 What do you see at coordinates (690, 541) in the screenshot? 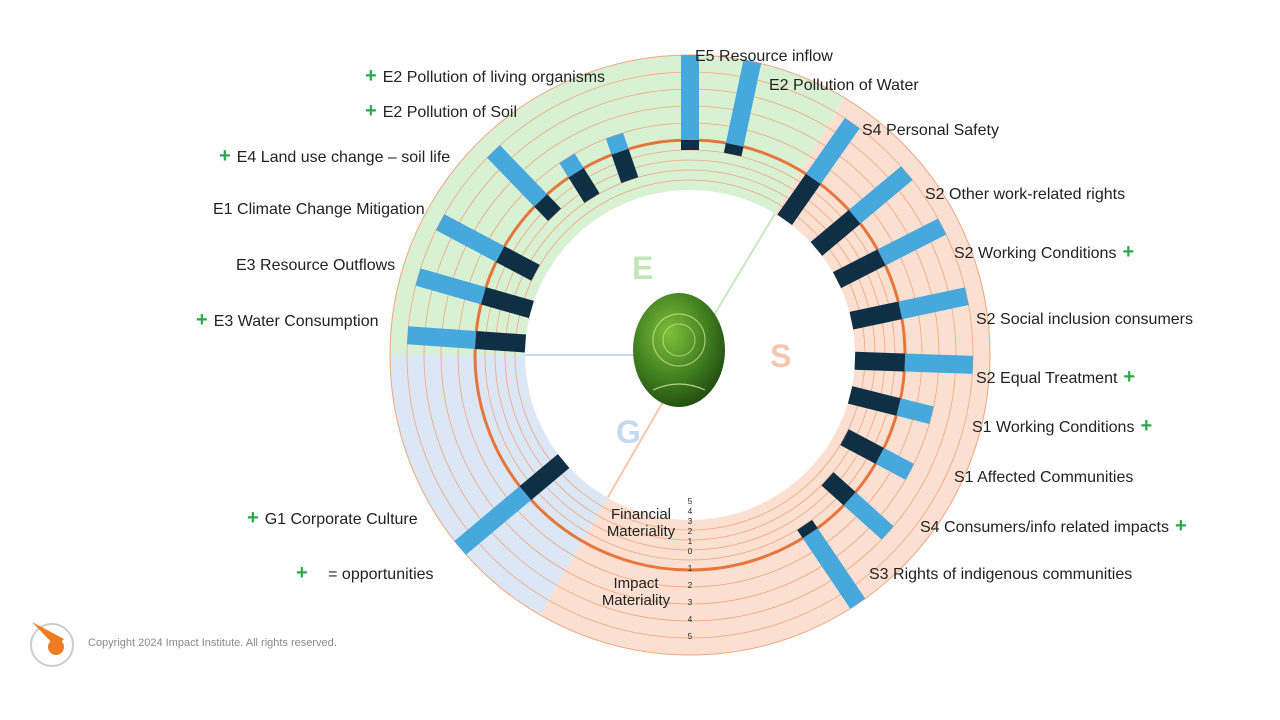
I see `financial-tick-label: 1` at bounding box center [690, 541].